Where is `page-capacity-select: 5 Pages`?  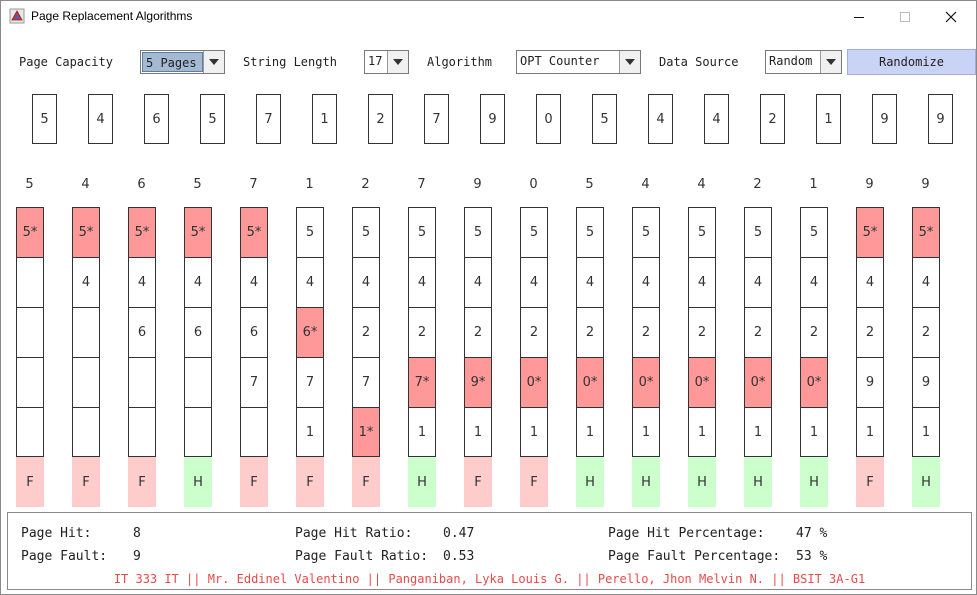 page-capacity-select: 5 Pages is located at coordinates (182, 62).